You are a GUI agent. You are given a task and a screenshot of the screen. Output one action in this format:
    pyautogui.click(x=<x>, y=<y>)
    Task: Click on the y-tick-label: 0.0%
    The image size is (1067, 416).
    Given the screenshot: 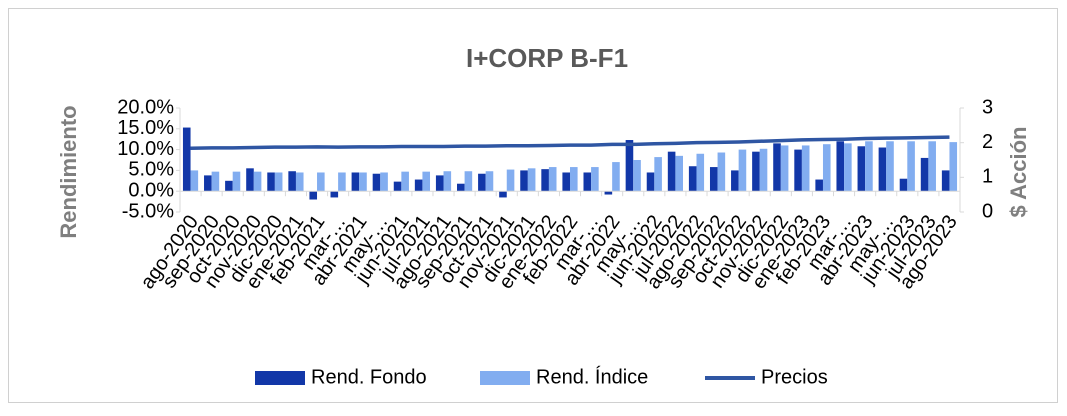 What is the action you would take?
    pyautogui.click(x=151, y=190)
    